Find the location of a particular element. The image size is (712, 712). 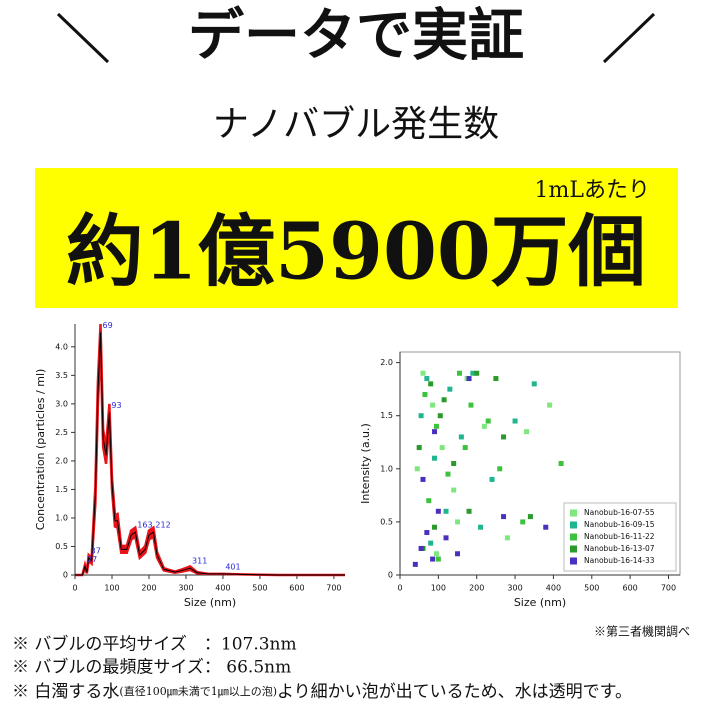

x-tick-label: 100 is located at coordinates (111, 588).